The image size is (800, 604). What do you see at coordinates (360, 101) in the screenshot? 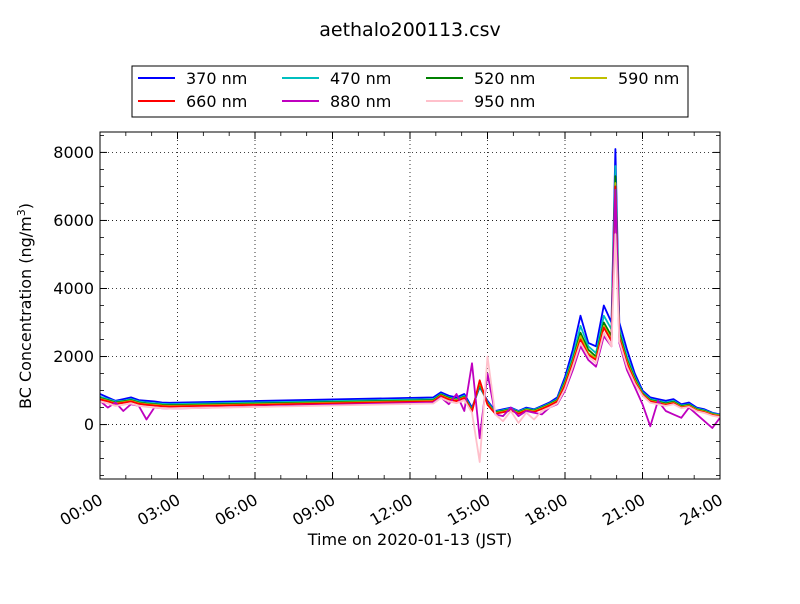
I see `legend-label: 880 nm` at bounding box center [360, 101].